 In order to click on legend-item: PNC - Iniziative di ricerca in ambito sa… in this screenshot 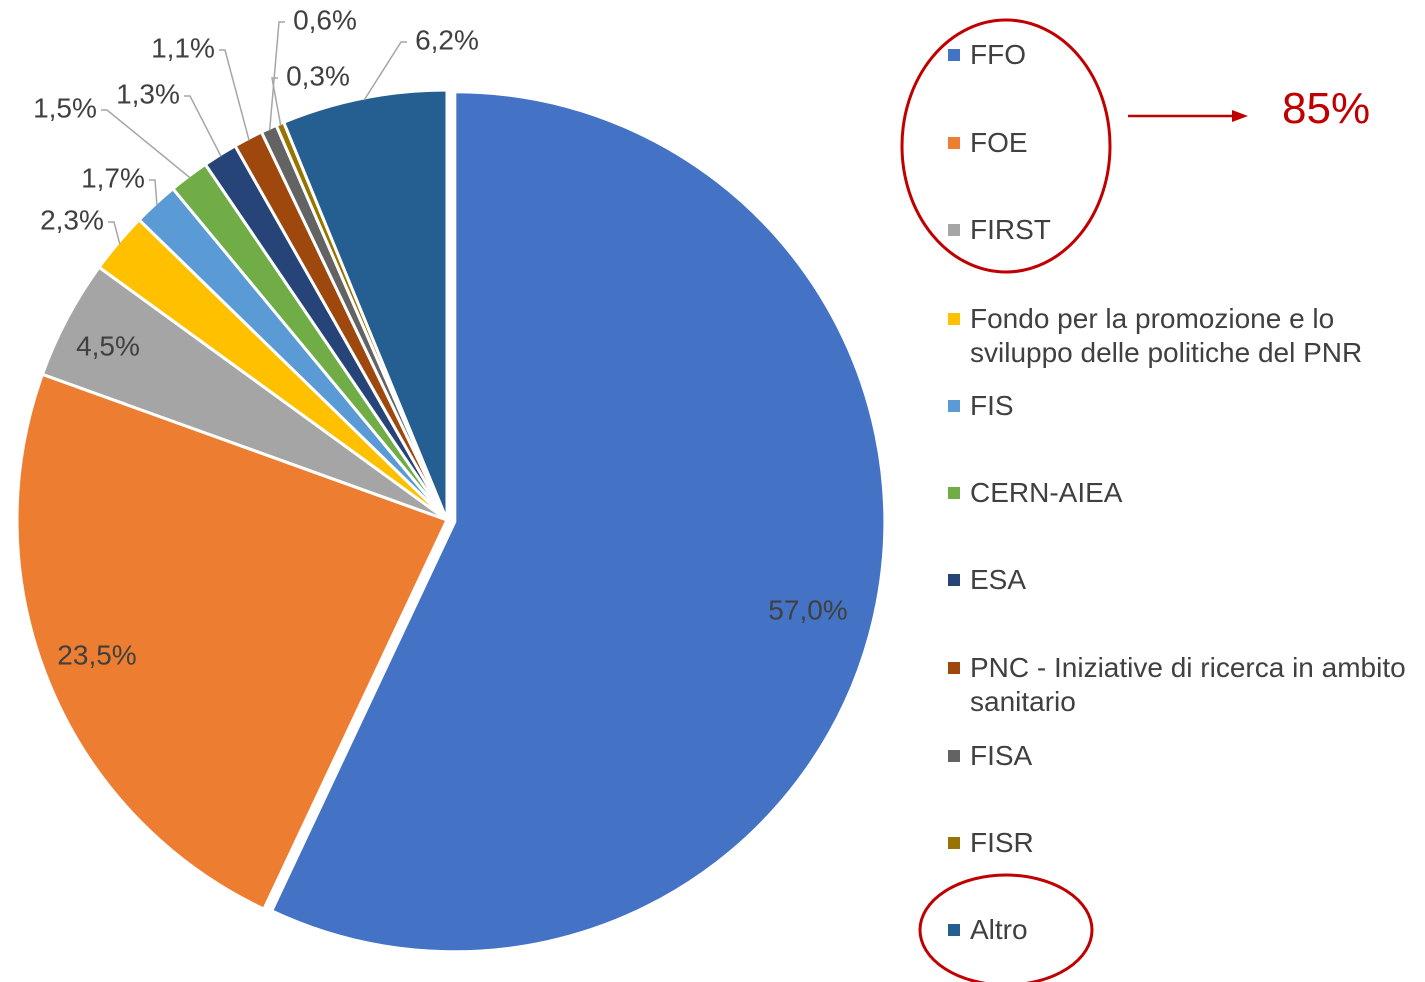, I will do `click(1183, 685)`.